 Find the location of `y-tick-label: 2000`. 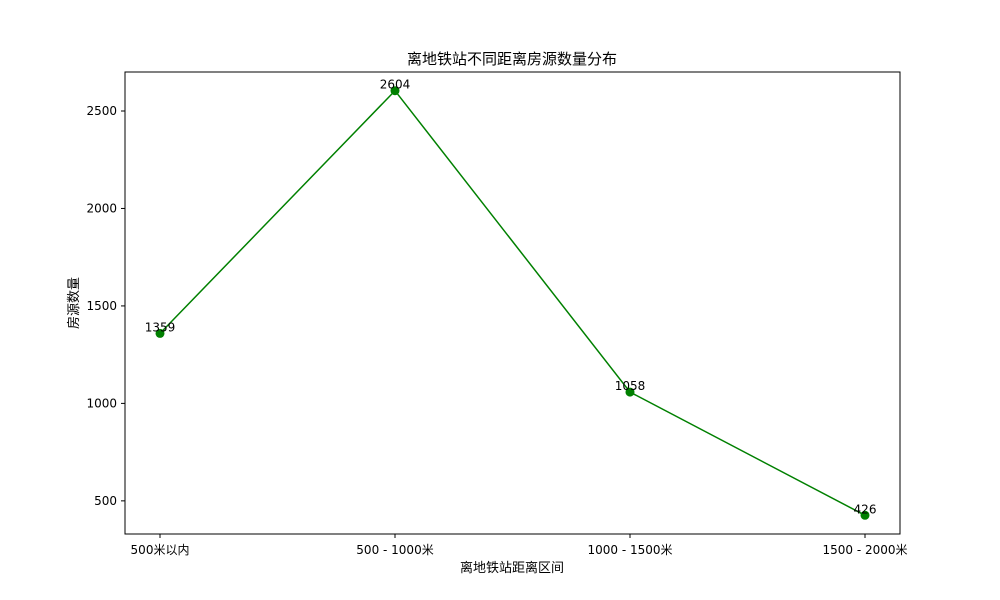

y-tick-label: 2000 is located at coordinates (101, 208).